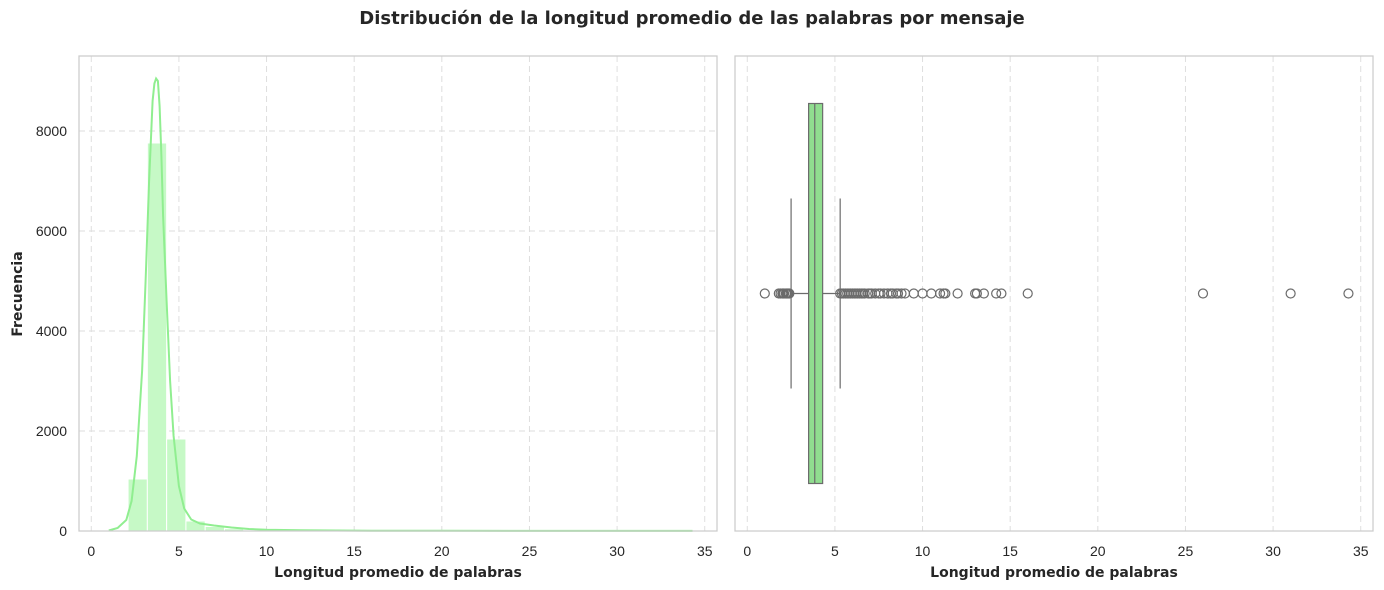 This screenshot has width=1384, height=590. I want to click on histogram-y-ticks: 0 2000 4000 6000 8000, so click(51, 331).